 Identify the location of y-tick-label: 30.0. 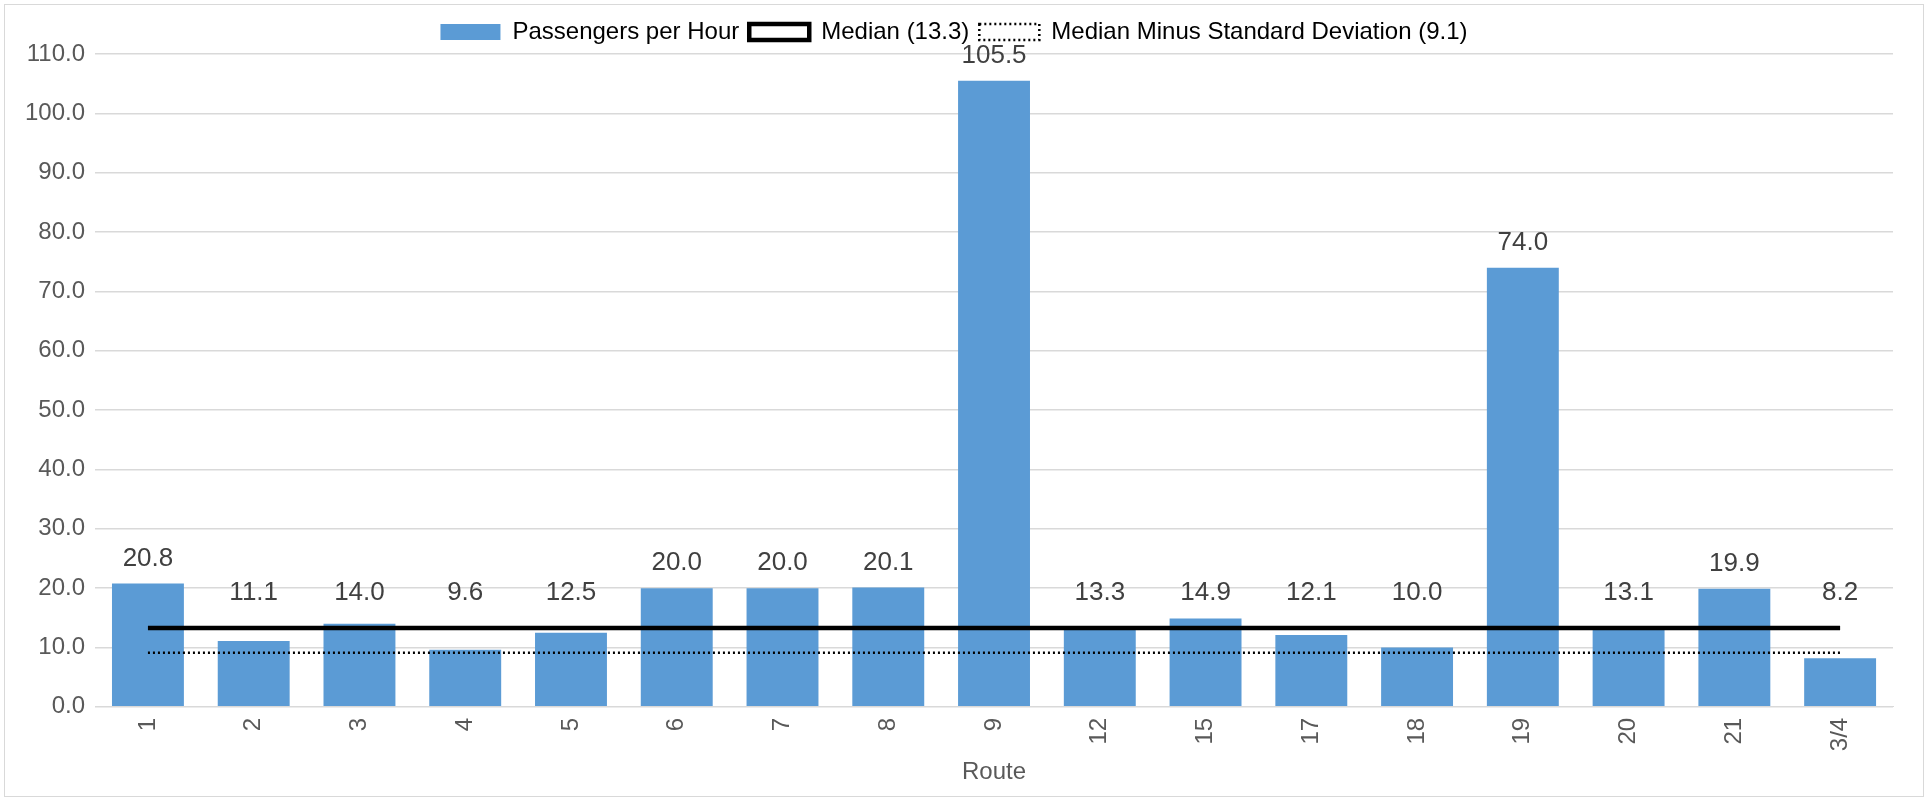
(62, 527).